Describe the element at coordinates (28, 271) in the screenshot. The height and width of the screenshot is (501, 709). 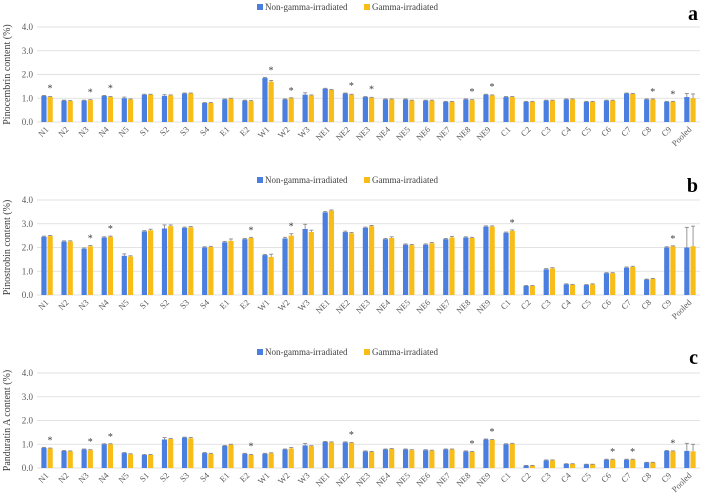
I see `y-tick-label: 1.0` at that location.